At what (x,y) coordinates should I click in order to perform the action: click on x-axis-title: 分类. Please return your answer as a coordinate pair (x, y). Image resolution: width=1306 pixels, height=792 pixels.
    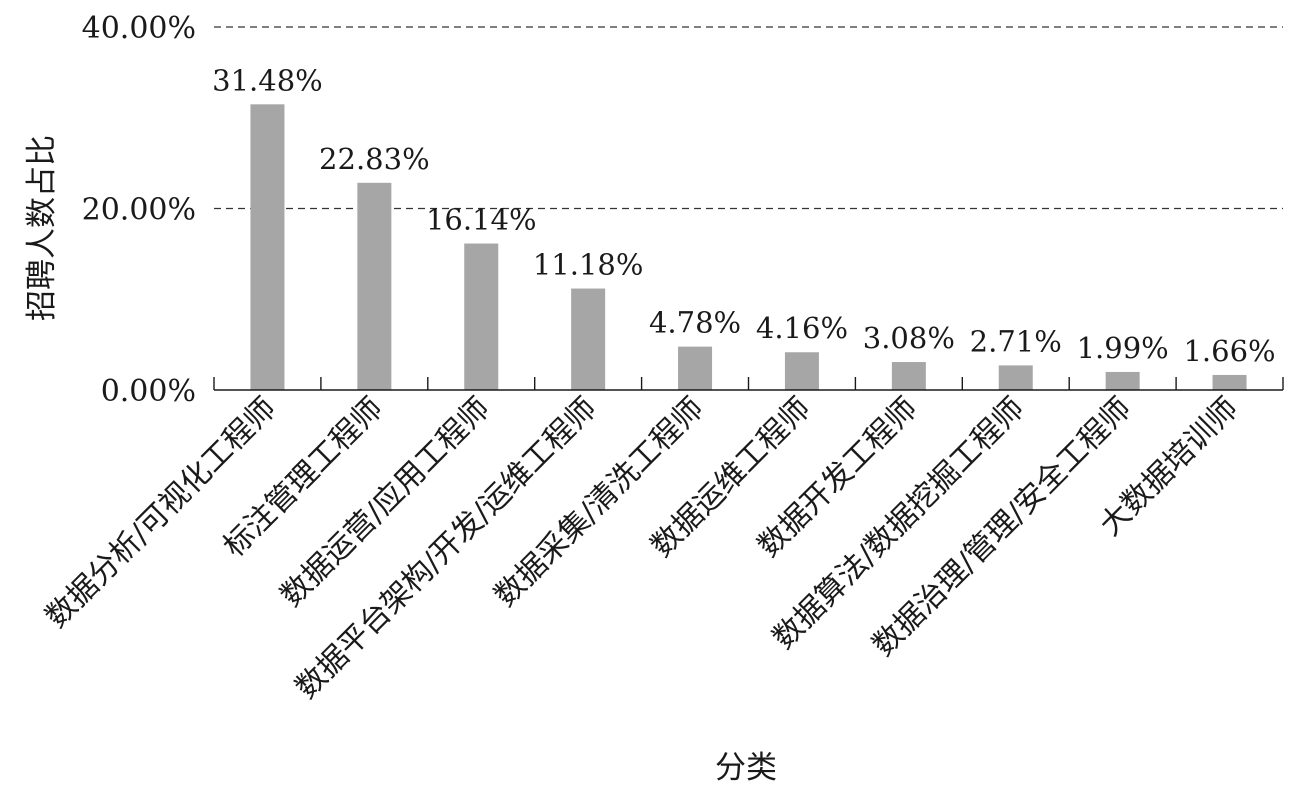
    Looking at the image, I should click on (746, 768).